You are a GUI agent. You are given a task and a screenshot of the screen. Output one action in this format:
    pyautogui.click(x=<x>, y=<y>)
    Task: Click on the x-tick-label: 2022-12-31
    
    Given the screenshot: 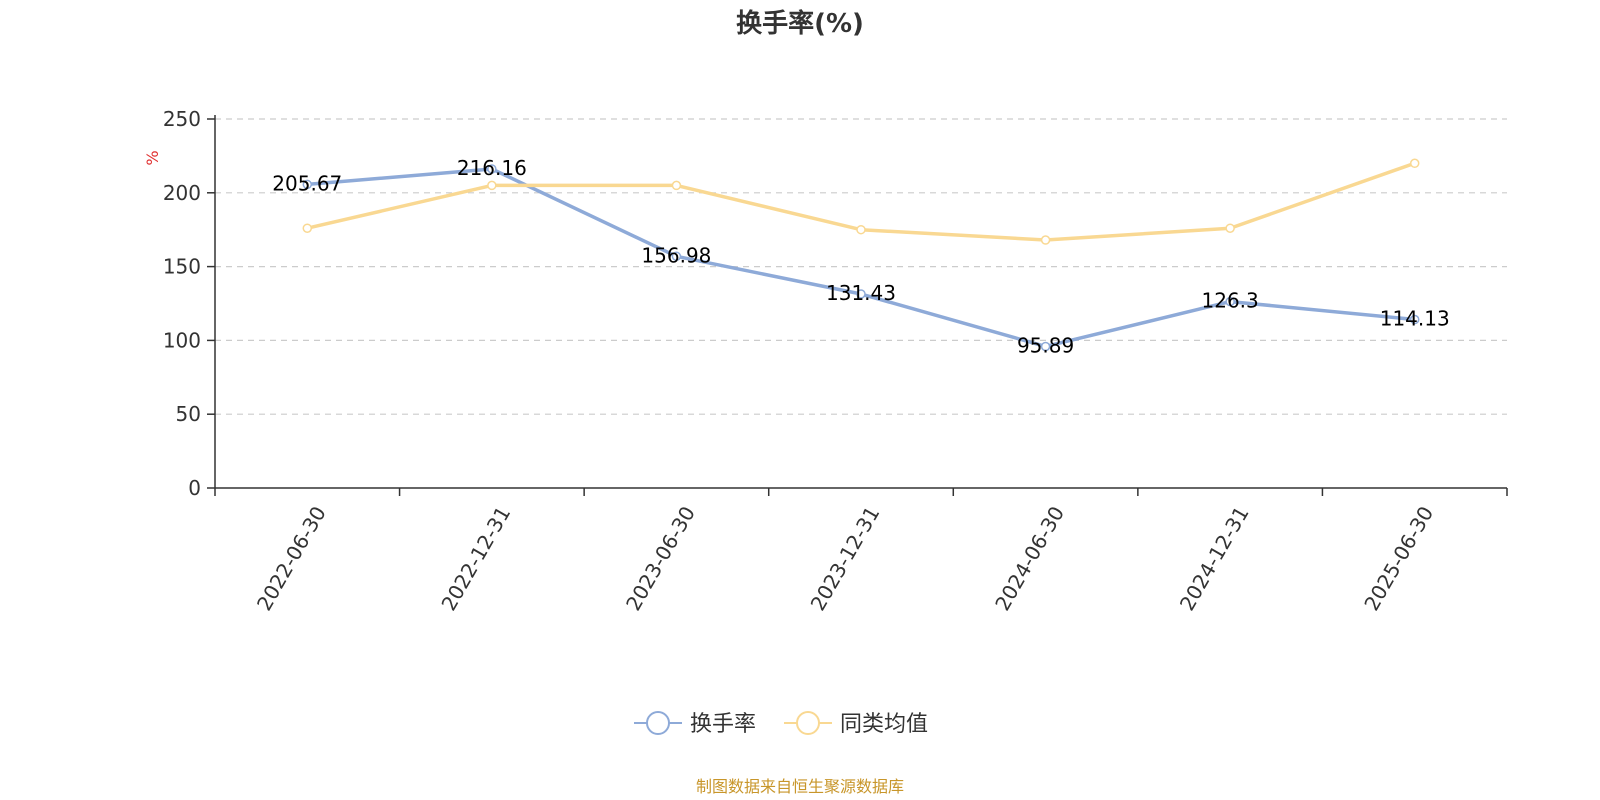 What is the action you would take?
    pyautogui.click(x=475, y=558)
    